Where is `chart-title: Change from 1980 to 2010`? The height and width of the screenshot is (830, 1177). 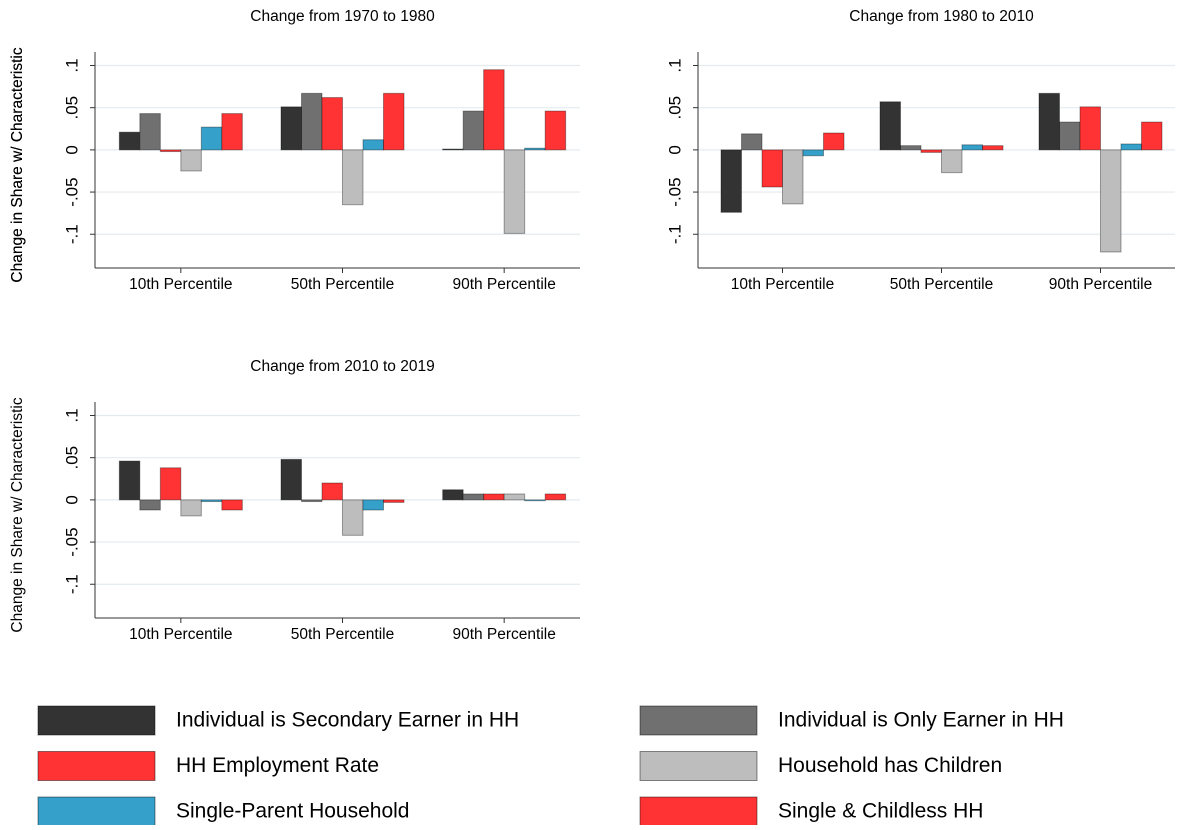 chart-title: Change from 1980 to 2010 is located at coordinates (941, 16).